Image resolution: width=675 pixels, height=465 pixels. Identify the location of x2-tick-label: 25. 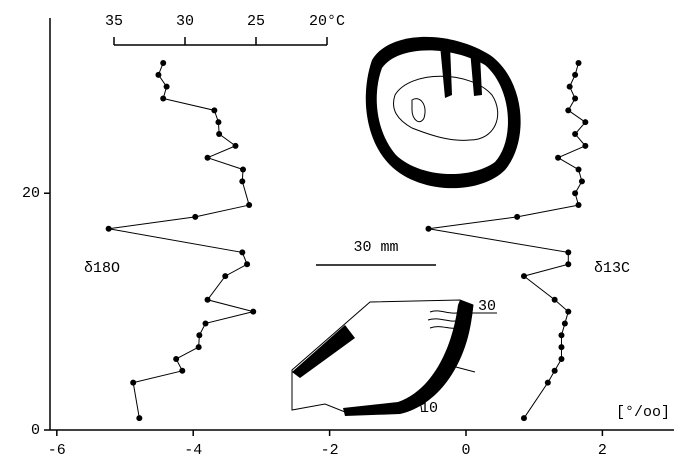
(256, 21).